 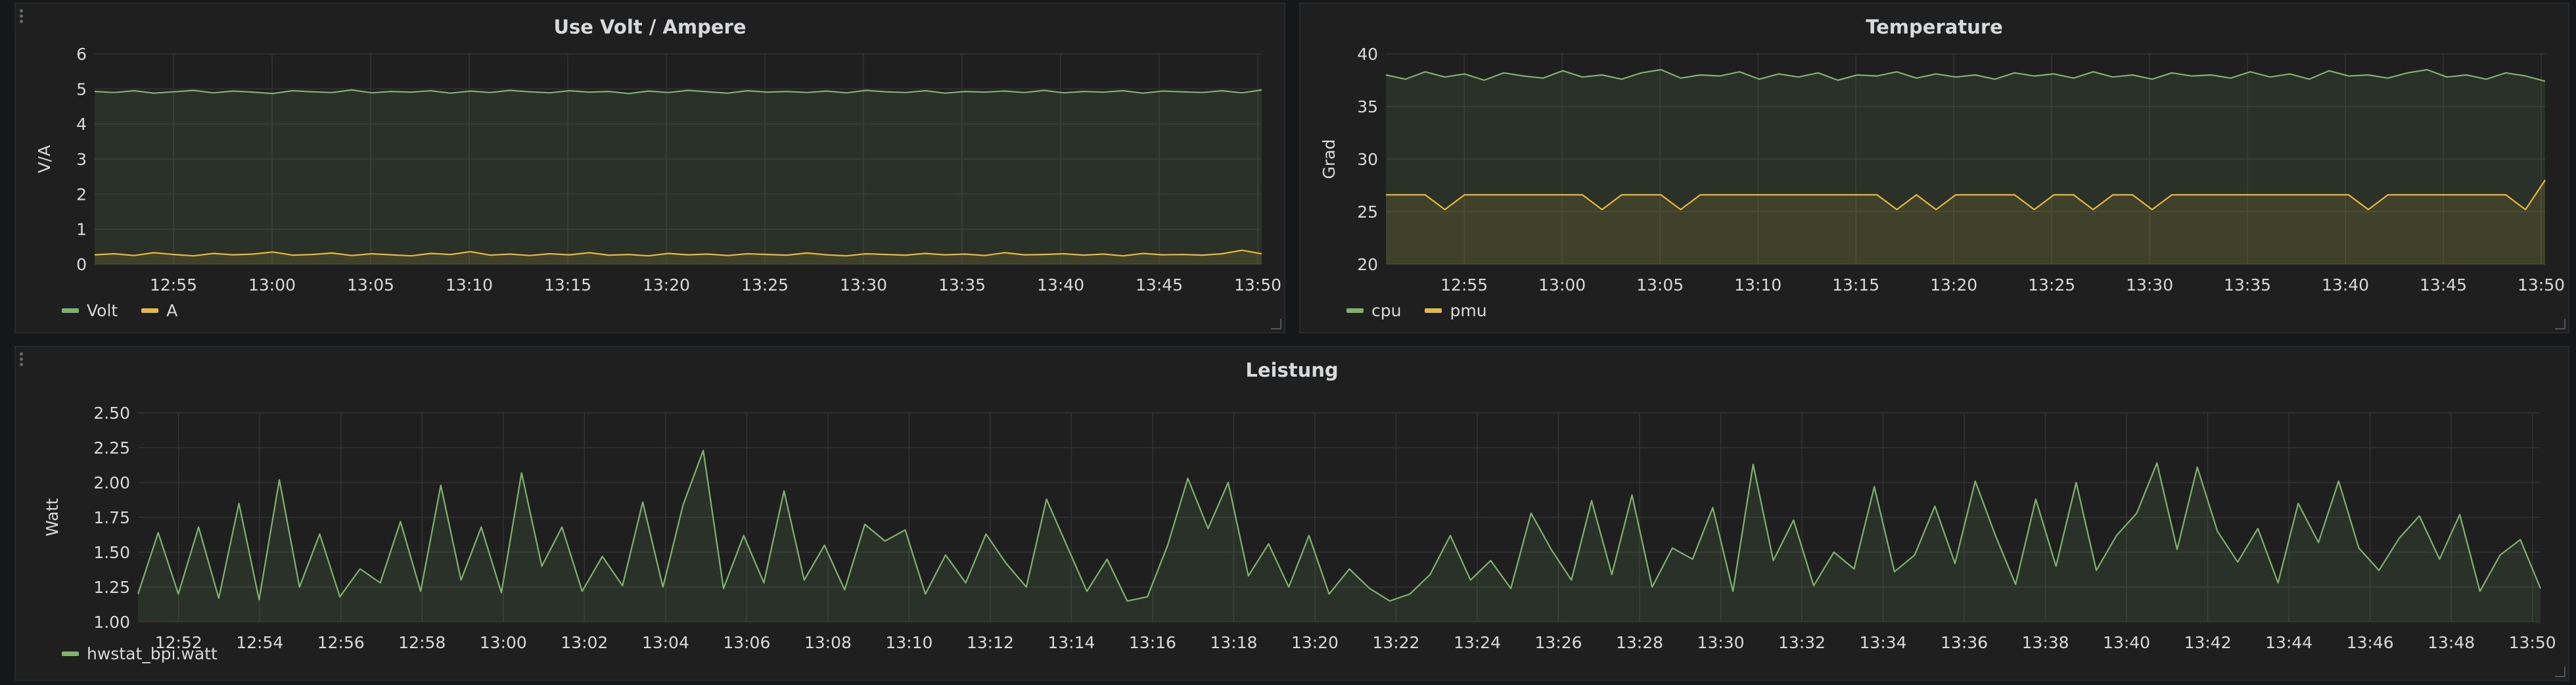 I want to click on legend: hwstat_bpi.watt, so click(x=140, y=653).